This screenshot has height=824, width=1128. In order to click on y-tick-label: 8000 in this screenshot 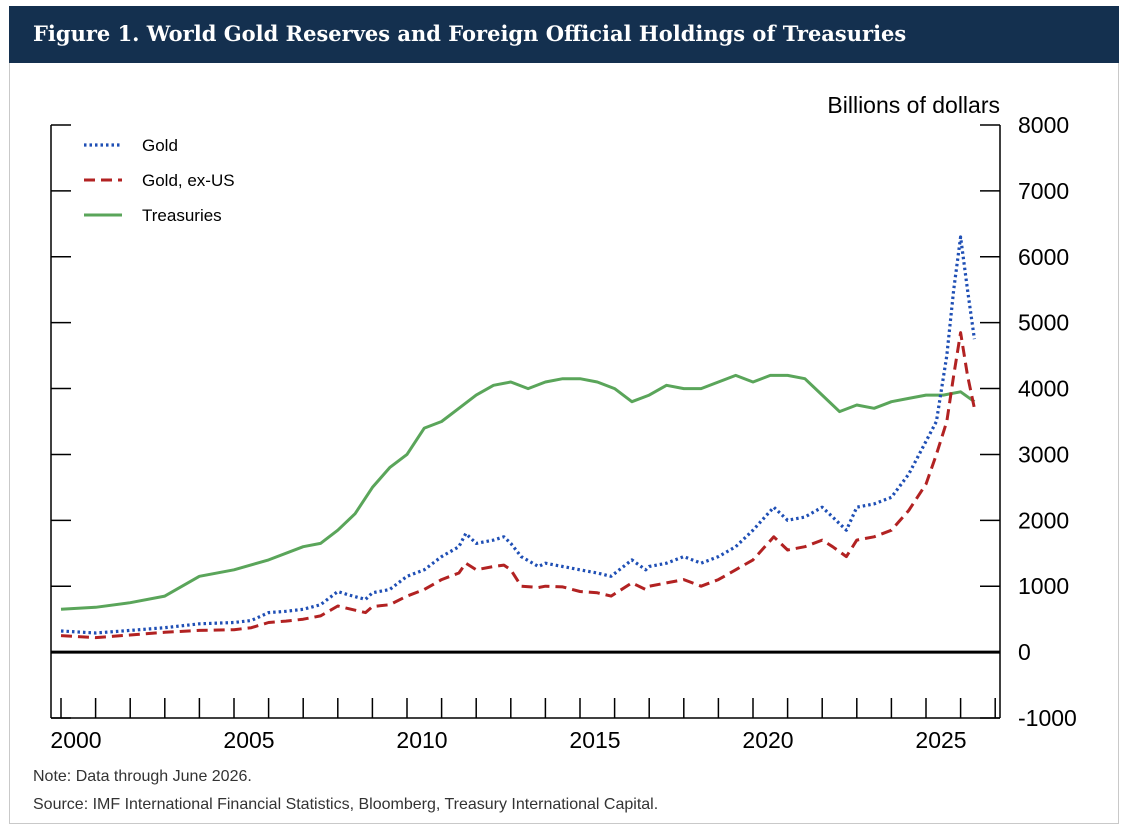, I will do `click(1043, 125)`.